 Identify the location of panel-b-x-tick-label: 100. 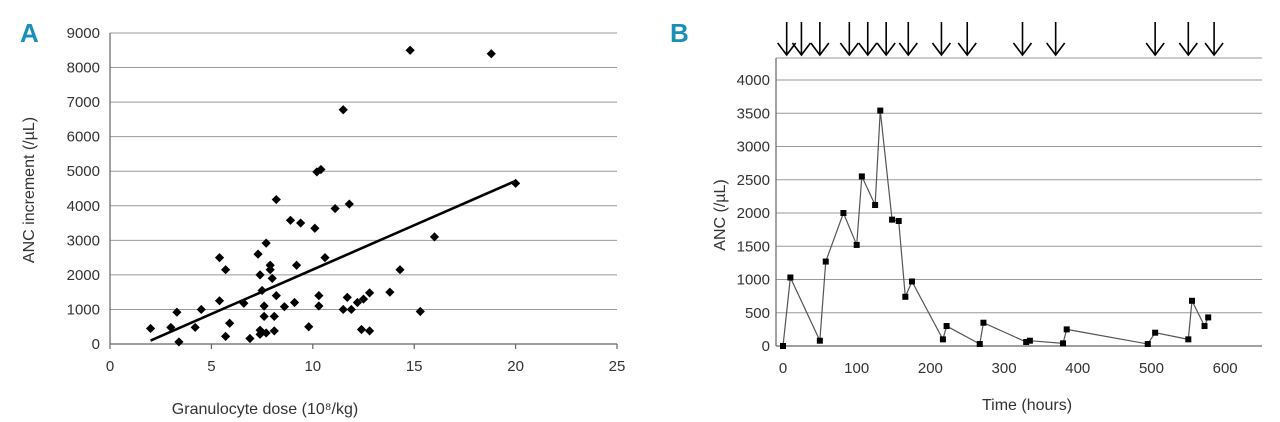
(856, 368).